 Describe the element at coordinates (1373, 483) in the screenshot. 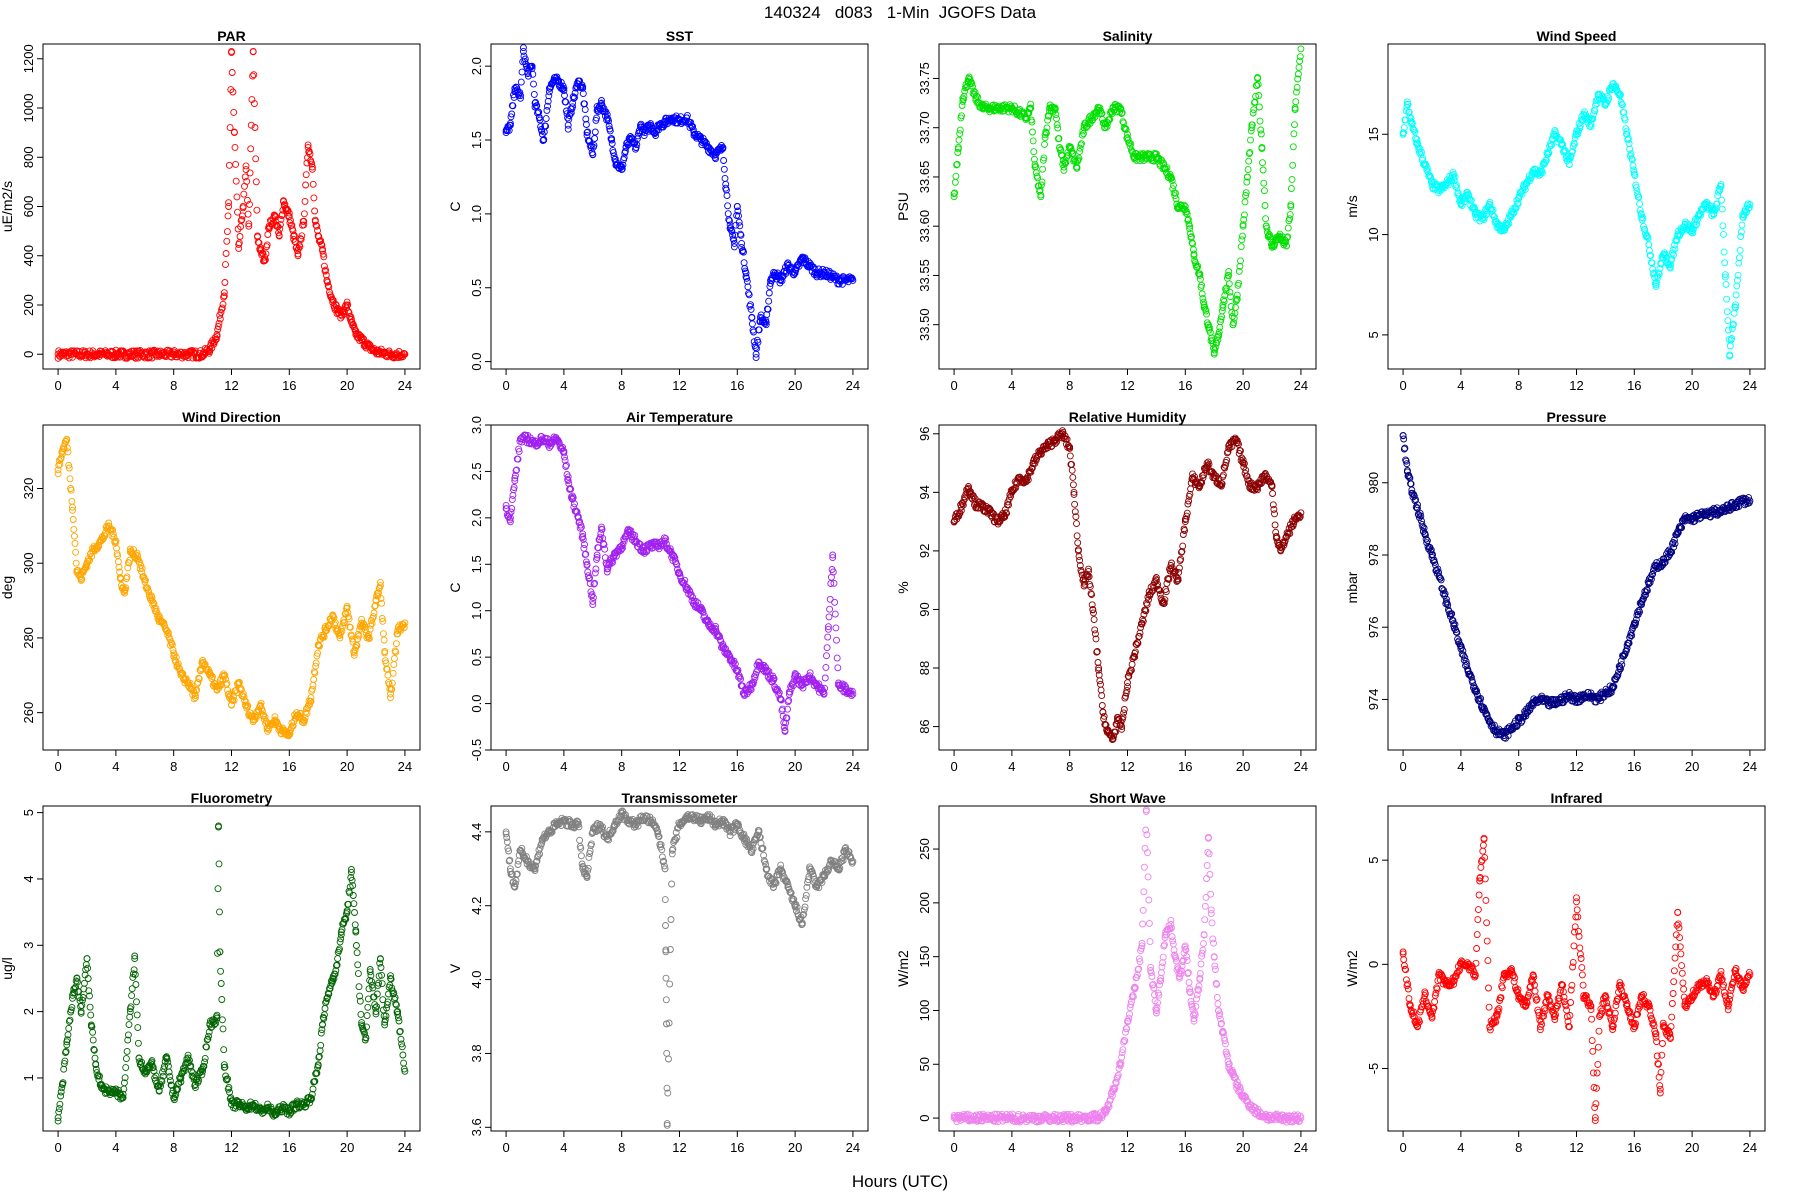

I see `y-tick-label: 980` at that location.